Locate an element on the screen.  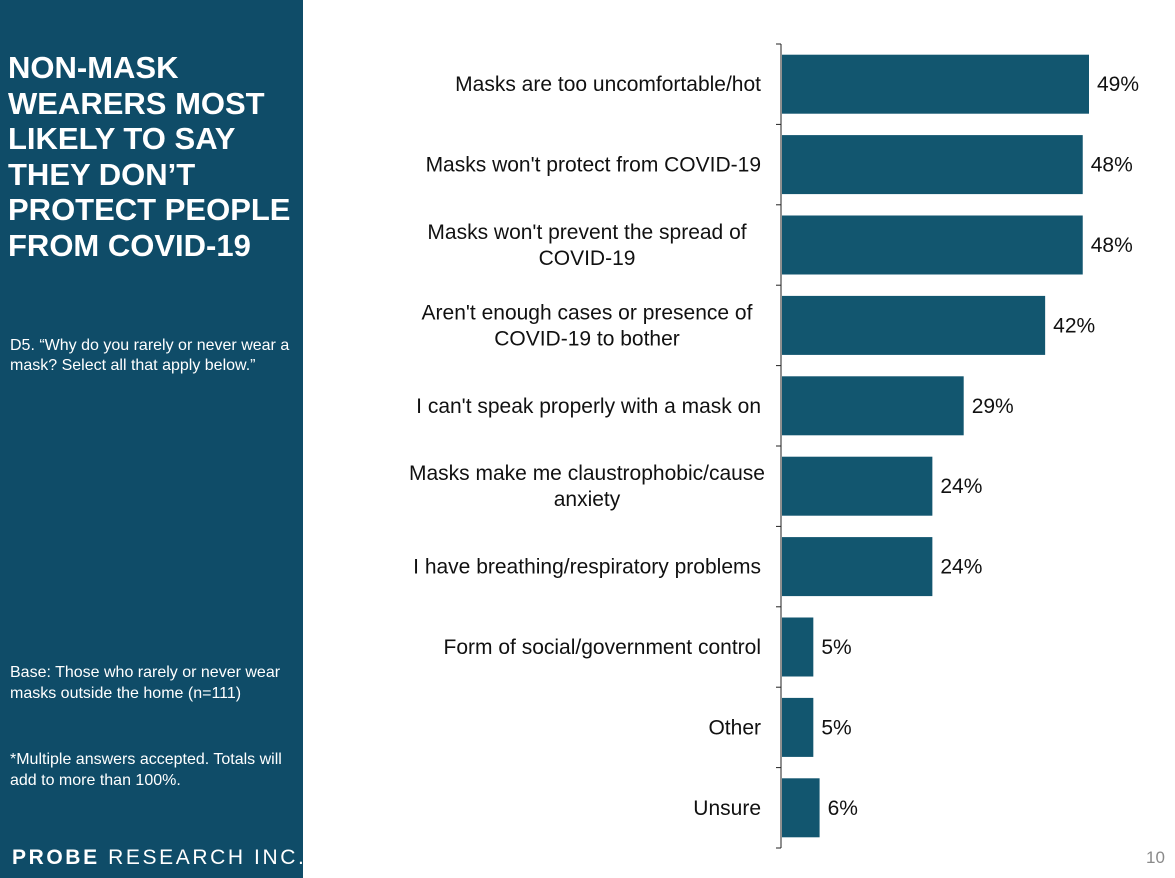
logo-research-text: RESEARCH INC. is located at coordinates (203, 857).